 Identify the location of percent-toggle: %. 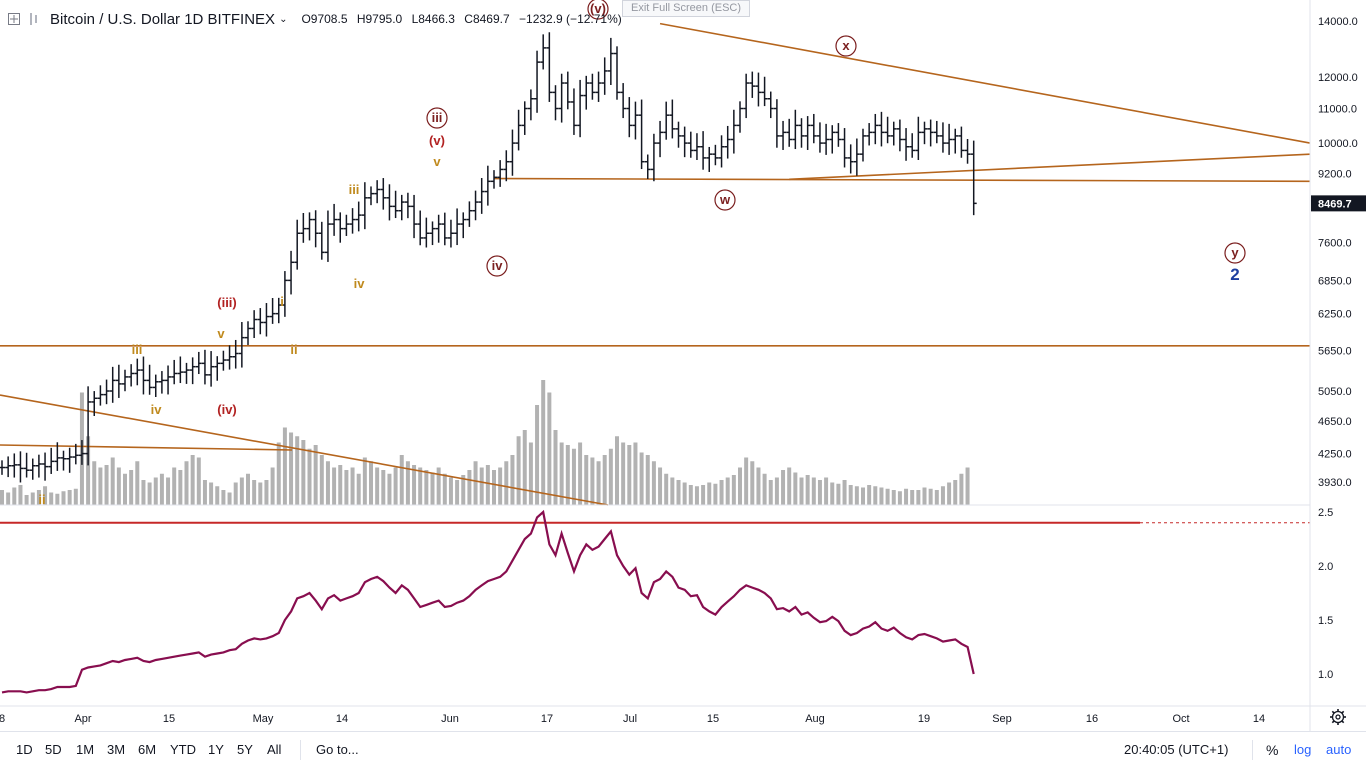
(1272, 750).